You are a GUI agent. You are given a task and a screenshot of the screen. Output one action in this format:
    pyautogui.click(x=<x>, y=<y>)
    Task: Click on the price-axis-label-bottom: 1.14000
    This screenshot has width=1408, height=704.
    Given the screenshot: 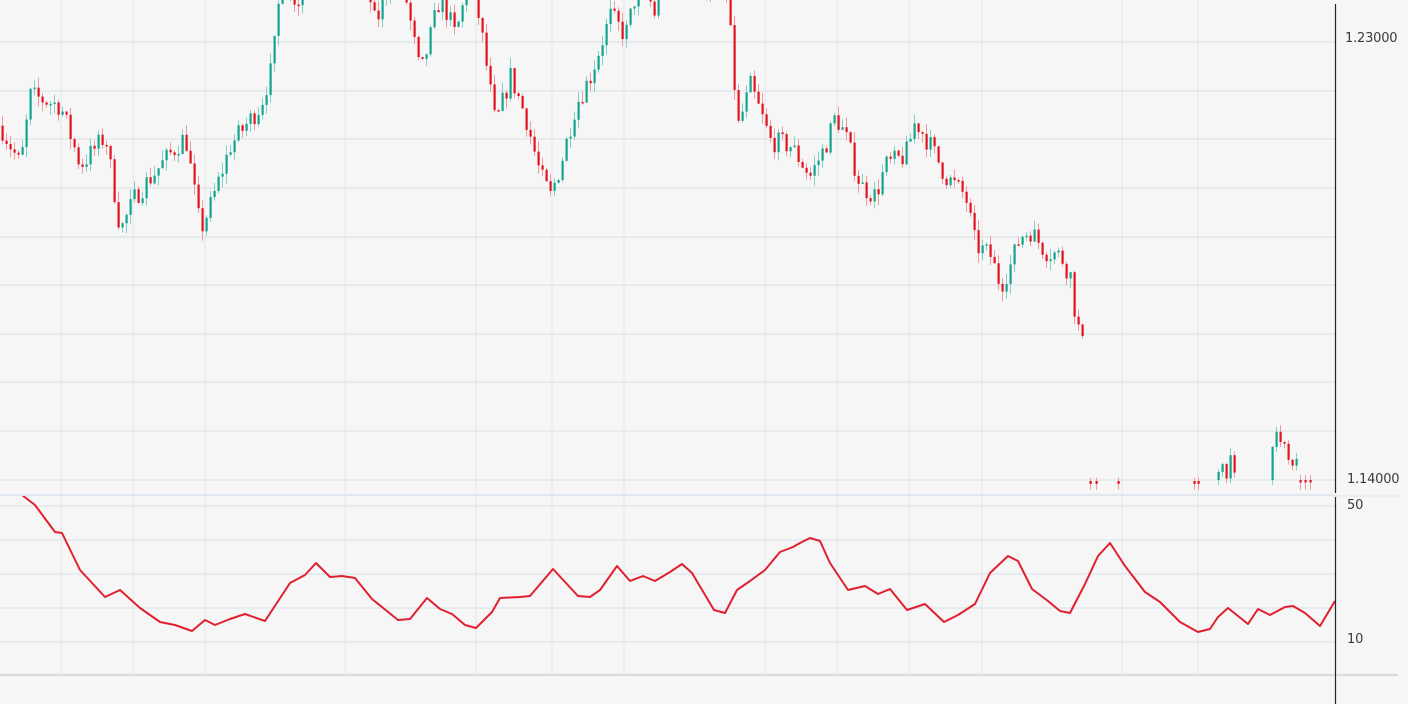 What is the action you would take?
    pyautogui.click(x=1373, y=479)
    